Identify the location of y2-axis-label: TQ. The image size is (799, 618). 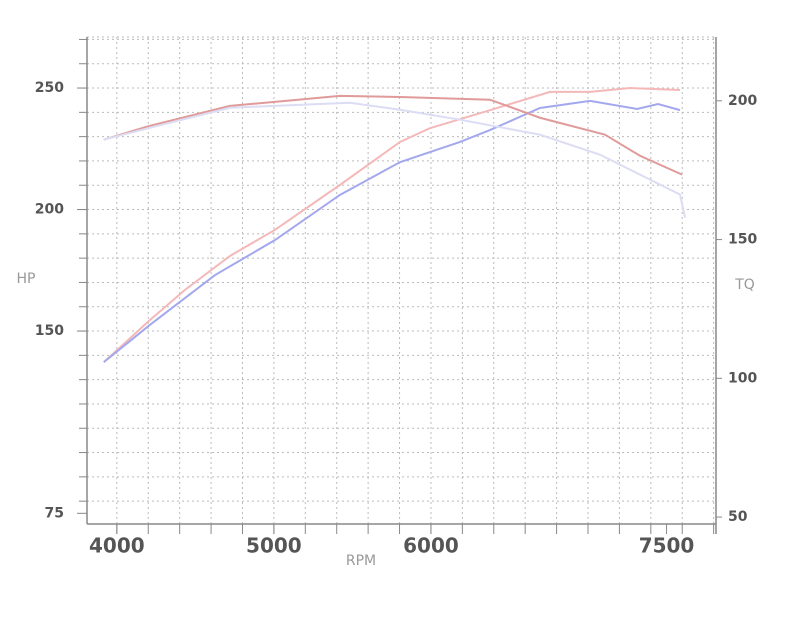
(744, 285).